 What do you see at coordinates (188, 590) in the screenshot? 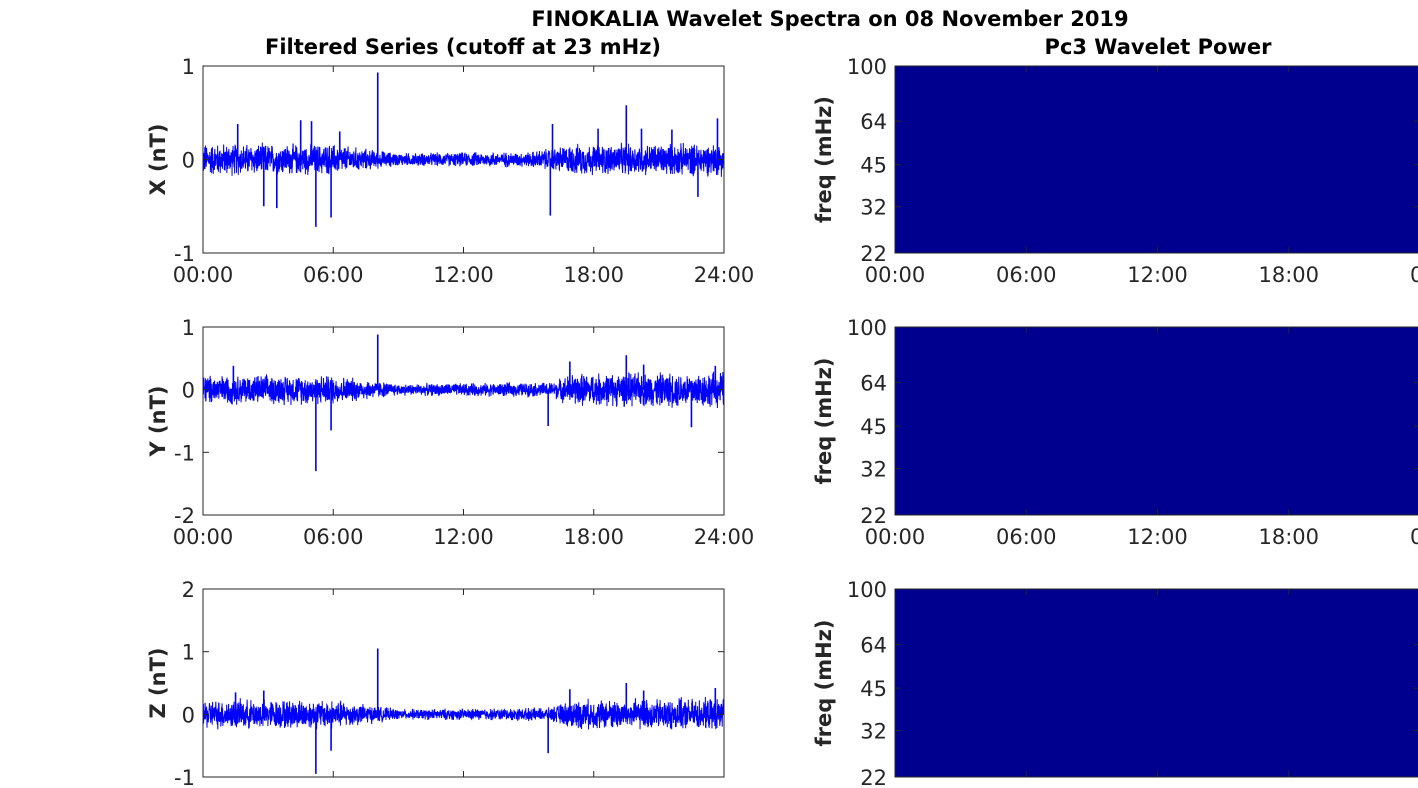
I see `y-tick-label: 2` at bounding box center [188, 590].